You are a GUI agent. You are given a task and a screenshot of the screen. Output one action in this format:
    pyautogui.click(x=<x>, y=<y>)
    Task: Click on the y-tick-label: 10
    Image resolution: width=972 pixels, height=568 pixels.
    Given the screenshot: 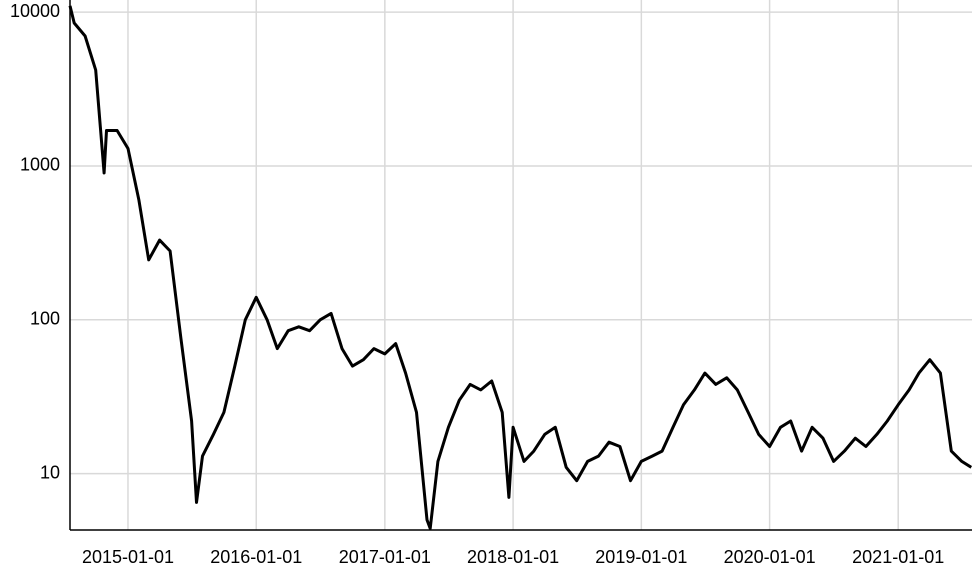 What is the action you would take?
    pyautogui.click(x=50, y=472)
    